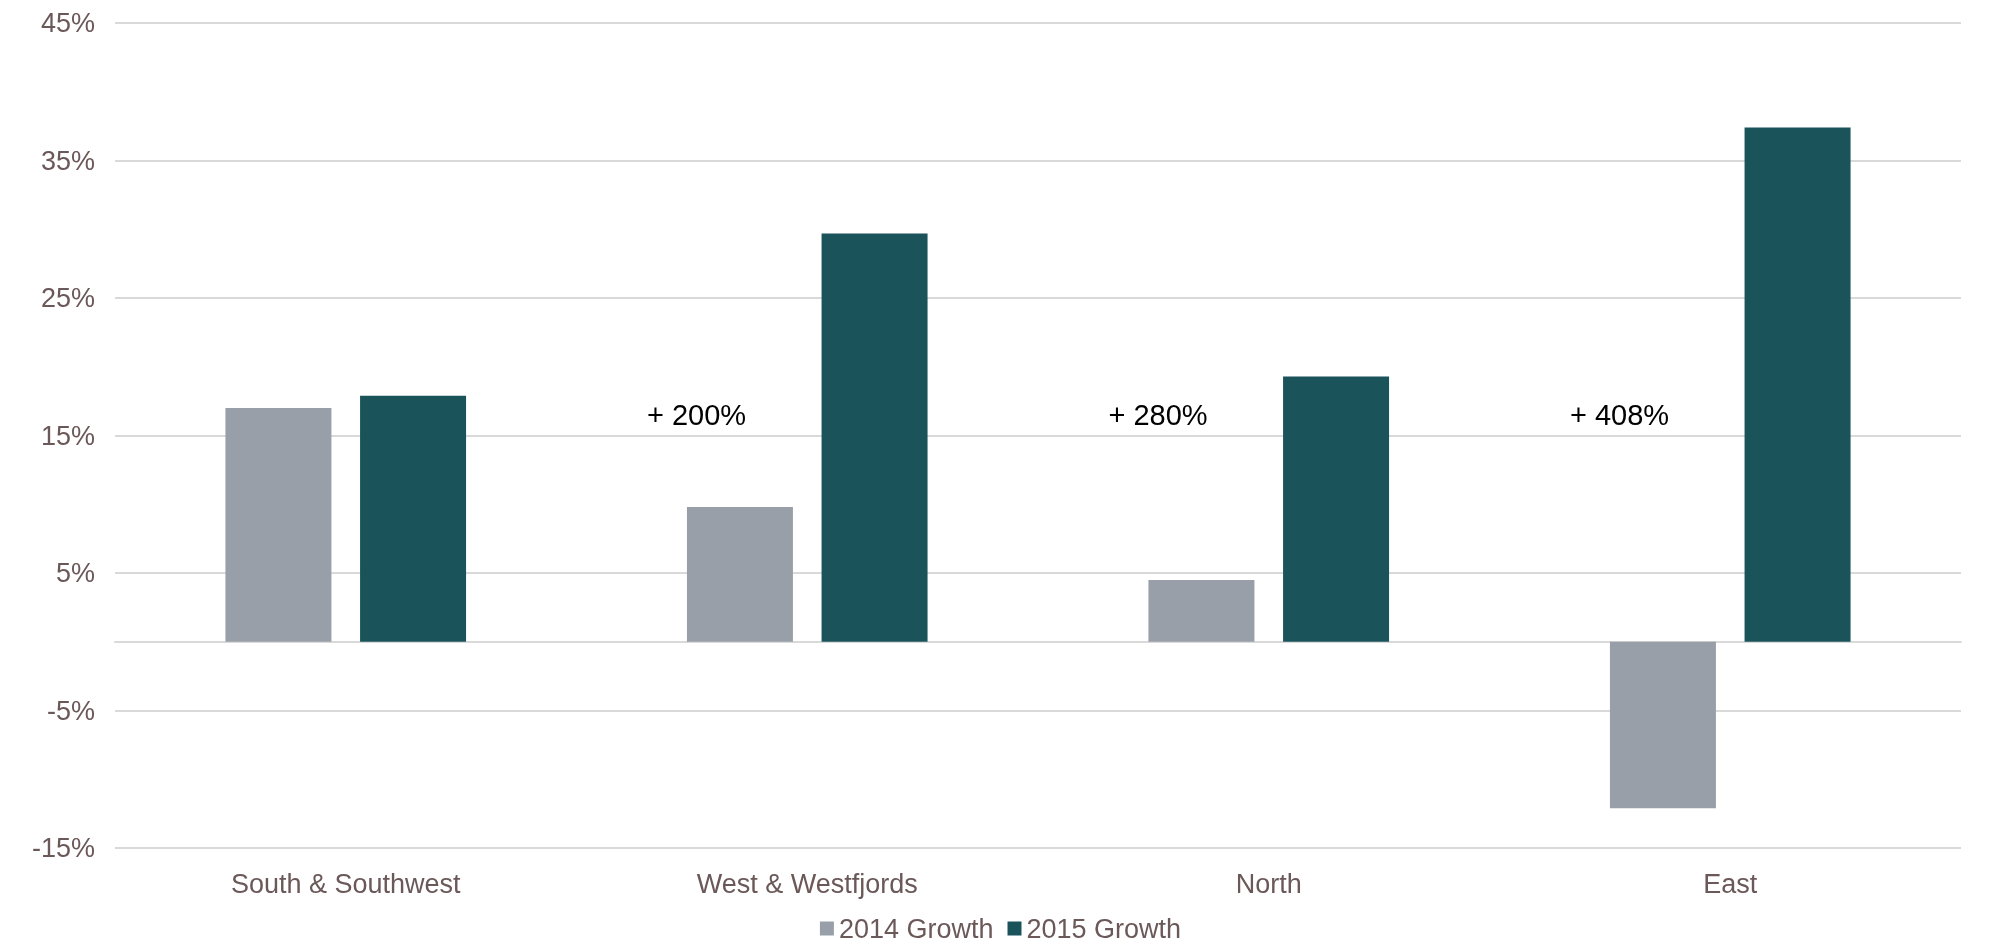 This screenshot has height=951, width=2001. What do you see at coordinates (696, 414) in the screenshot?
I see `annotation: + 200%` at bounding box center [696, 414].